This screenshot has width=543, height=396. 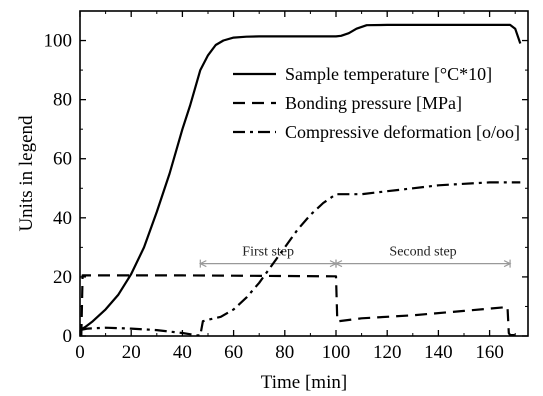 I want to click on y-tick-label: 80, so click(x=62, y=100).